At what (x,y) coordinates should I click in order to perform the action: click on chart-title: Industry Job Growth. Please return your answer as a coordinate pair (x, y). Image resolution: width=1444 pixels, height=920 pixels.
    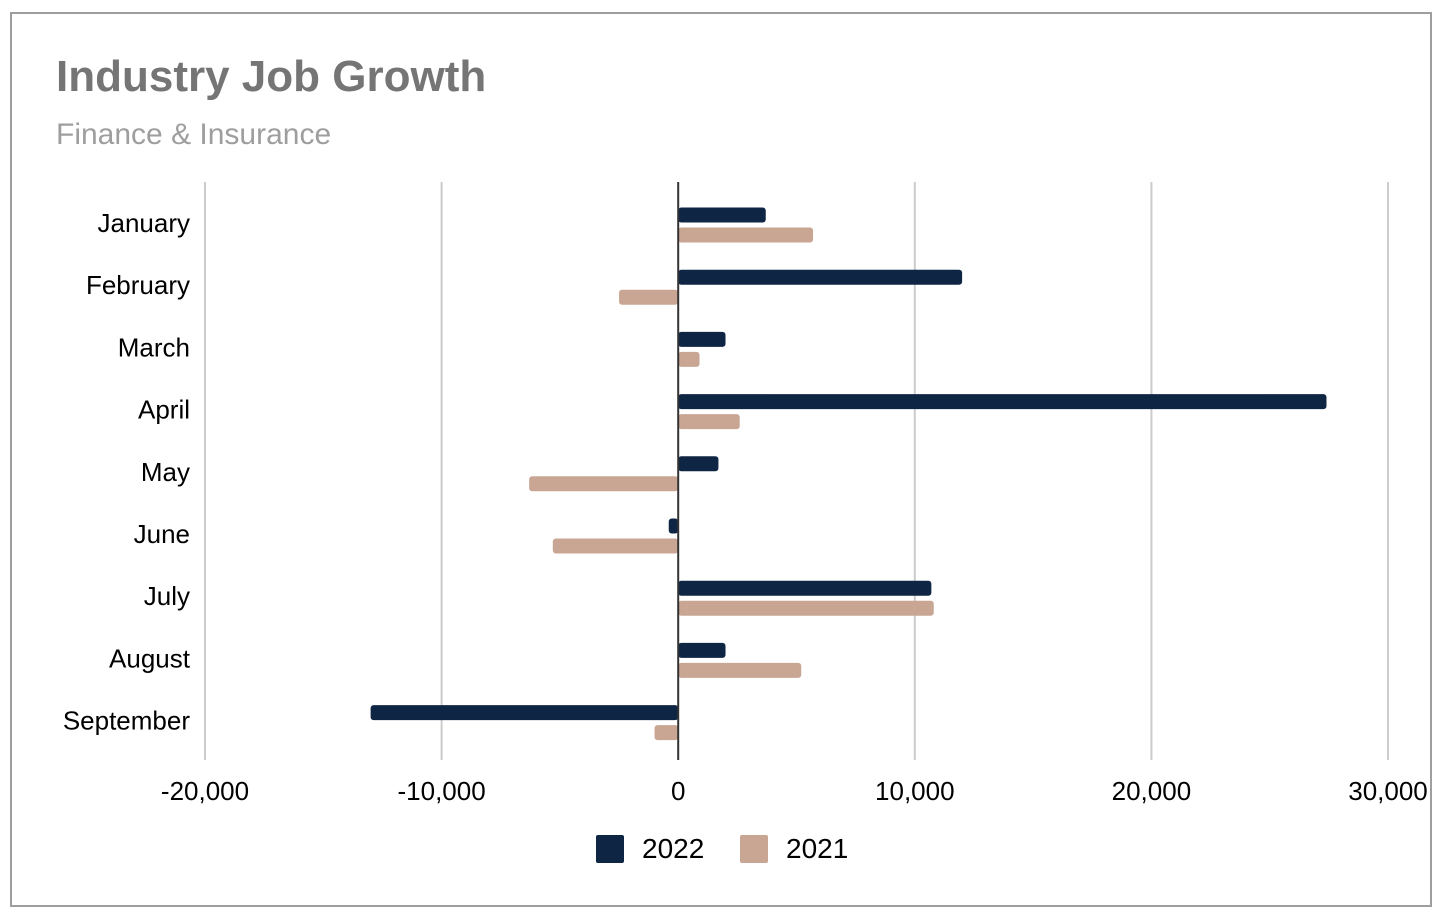
    Looking at the image, I should click on (271, 76).